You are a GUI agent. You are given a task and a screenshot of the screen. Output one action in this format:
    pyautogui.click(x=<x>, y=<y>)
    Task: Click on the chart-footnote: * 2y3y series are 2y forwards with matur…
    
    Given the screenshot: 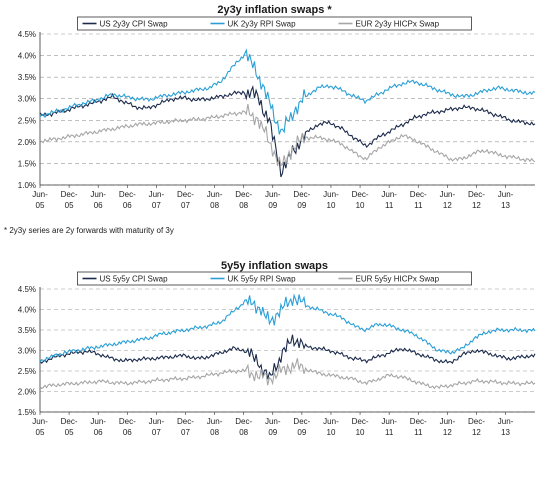 What is the action you would take?
    pyautogui.click(x=89, y=230)
    